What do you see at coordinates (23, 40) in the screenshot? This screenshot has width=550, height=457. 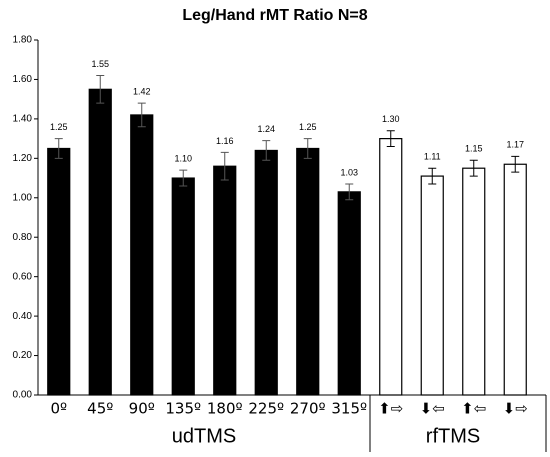 I see `y-tick-label: 1.80` at bounding box center [23, 40].